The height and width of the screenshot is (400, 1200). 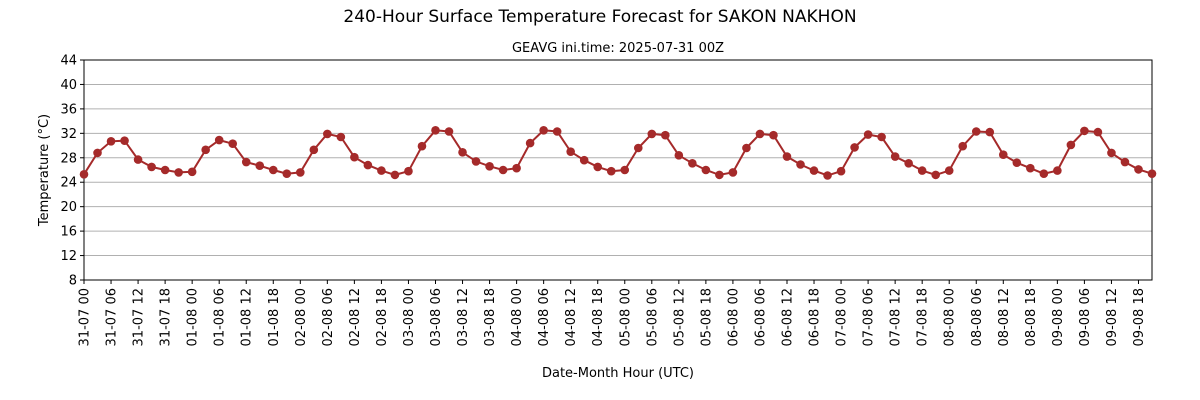 What do you see at coordinates (409, 317) in the screenshot?
I see `x-tick-label: 03-08 00` at bounding box center [409, 317].